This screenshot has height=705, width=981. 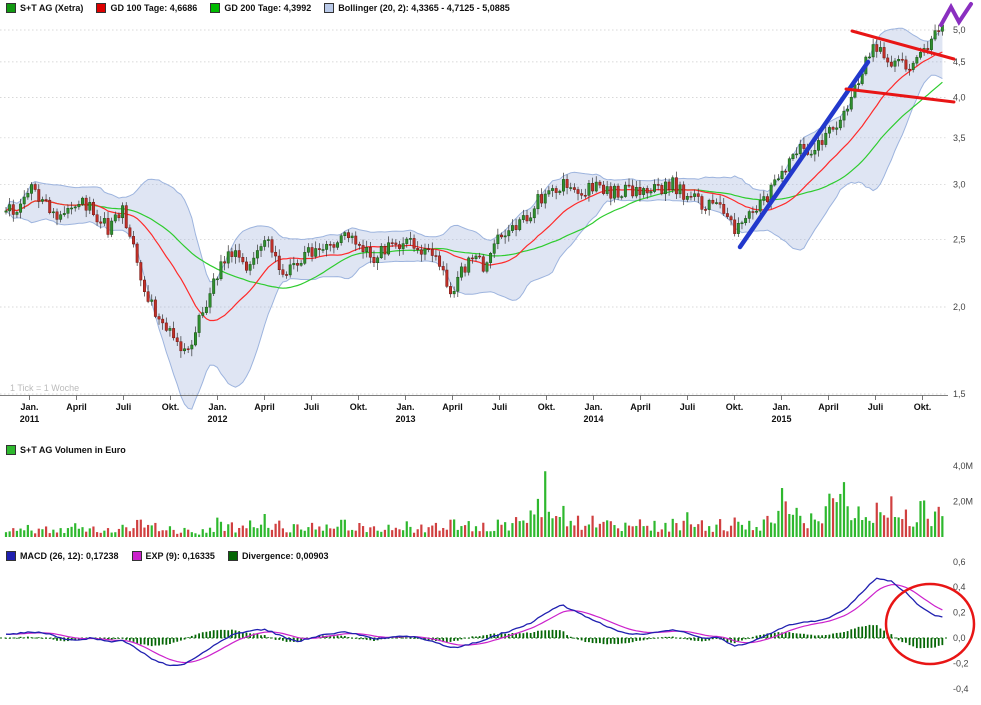 What do you see at coordinates (285, 556) in the screenshot?
I see `divergence-label: Divergence: 0,00903` at bounding box center [285, 556].